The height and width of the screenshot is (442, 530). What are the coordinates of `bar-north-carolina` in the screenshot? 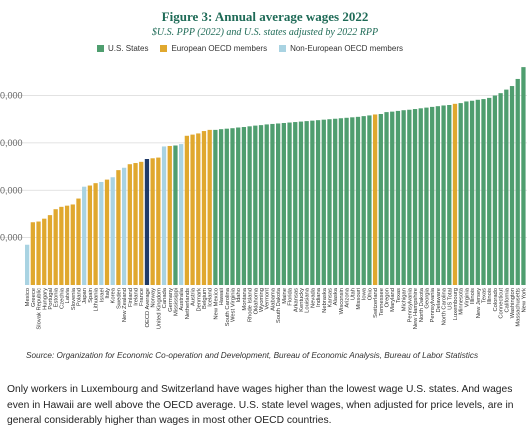 It's located at (443, 195).